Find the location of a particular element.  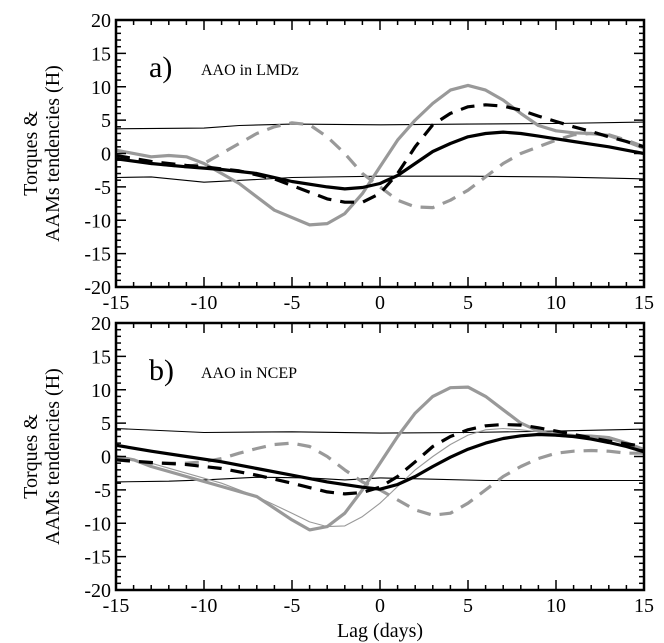

panel-b-x-tick-label: 15 is located at coordinates (644, 606).